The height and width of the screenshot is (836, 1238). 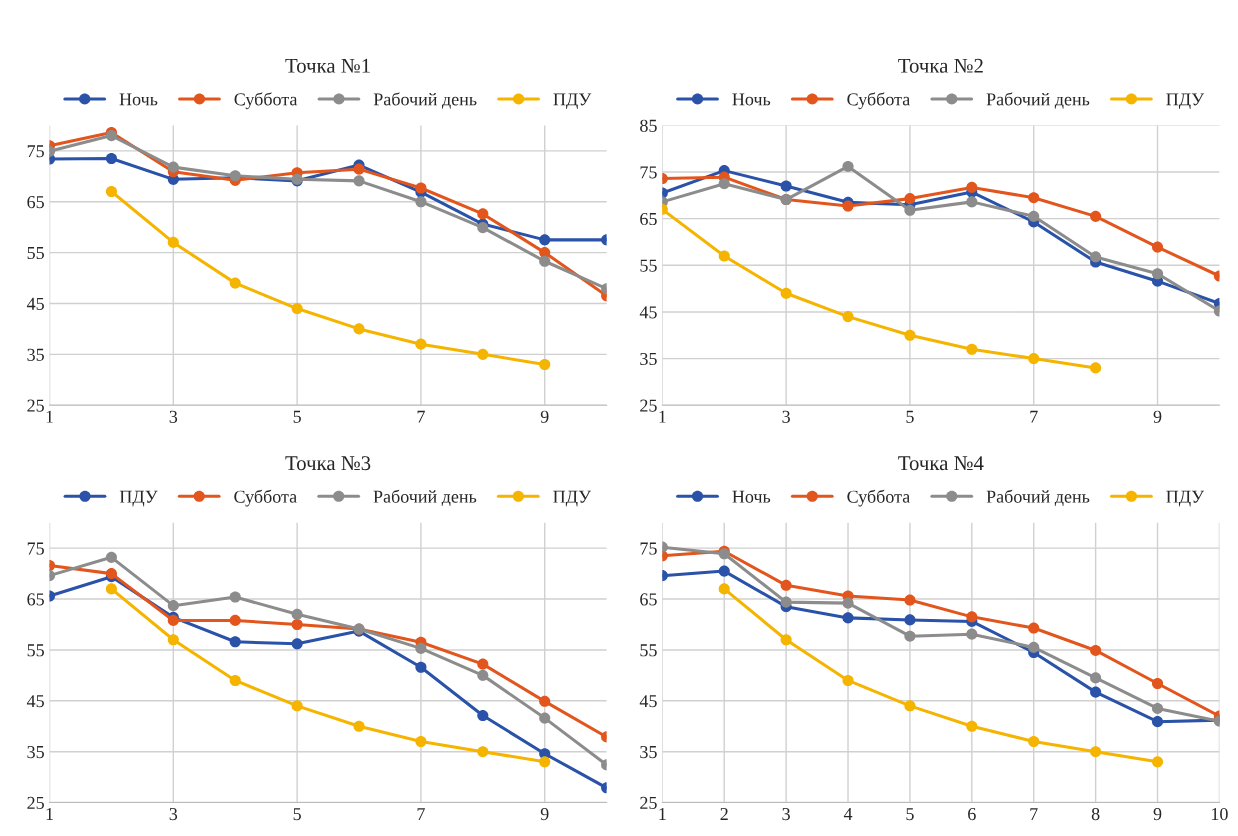 I want to click on x-tick-label: 4, so click(x=848, y=814).